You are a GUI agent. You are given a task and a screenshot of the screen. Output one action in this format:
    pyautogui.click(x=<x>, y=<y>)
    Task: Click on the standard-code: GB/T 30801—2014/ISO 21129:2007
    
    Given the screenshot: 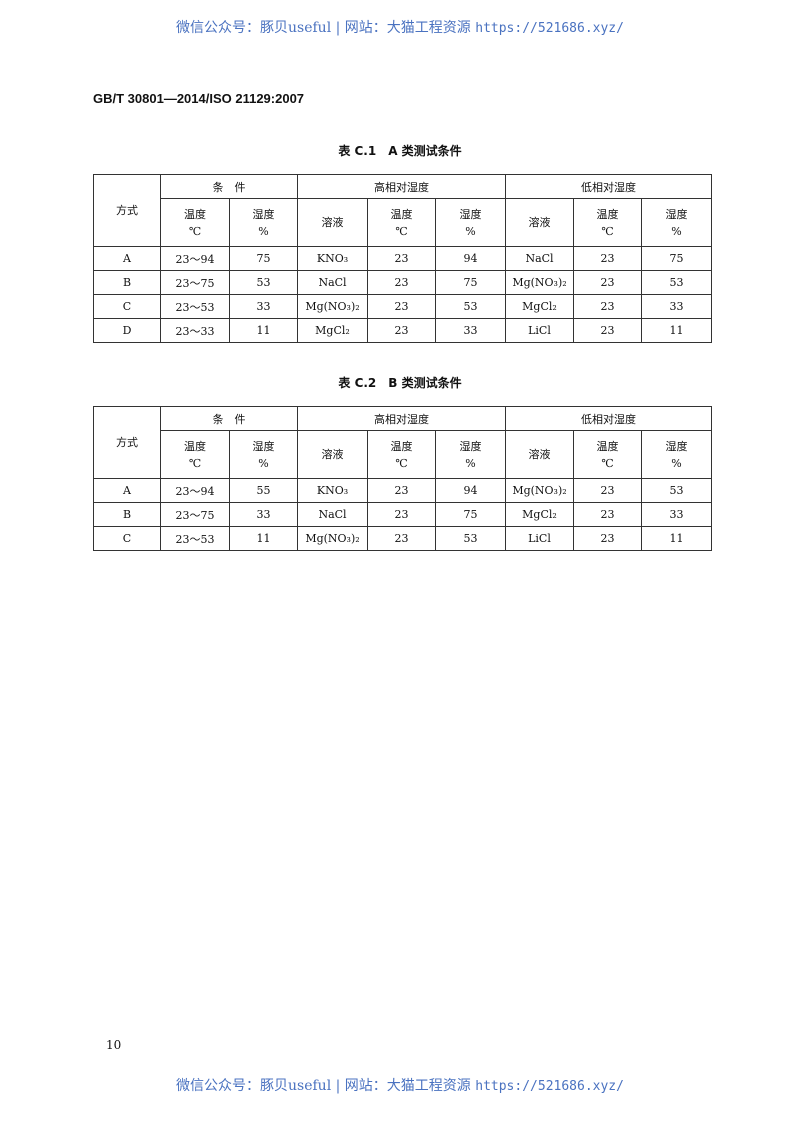 What is the action you would take?
    pyautogui.click(x=199, y=98)
    